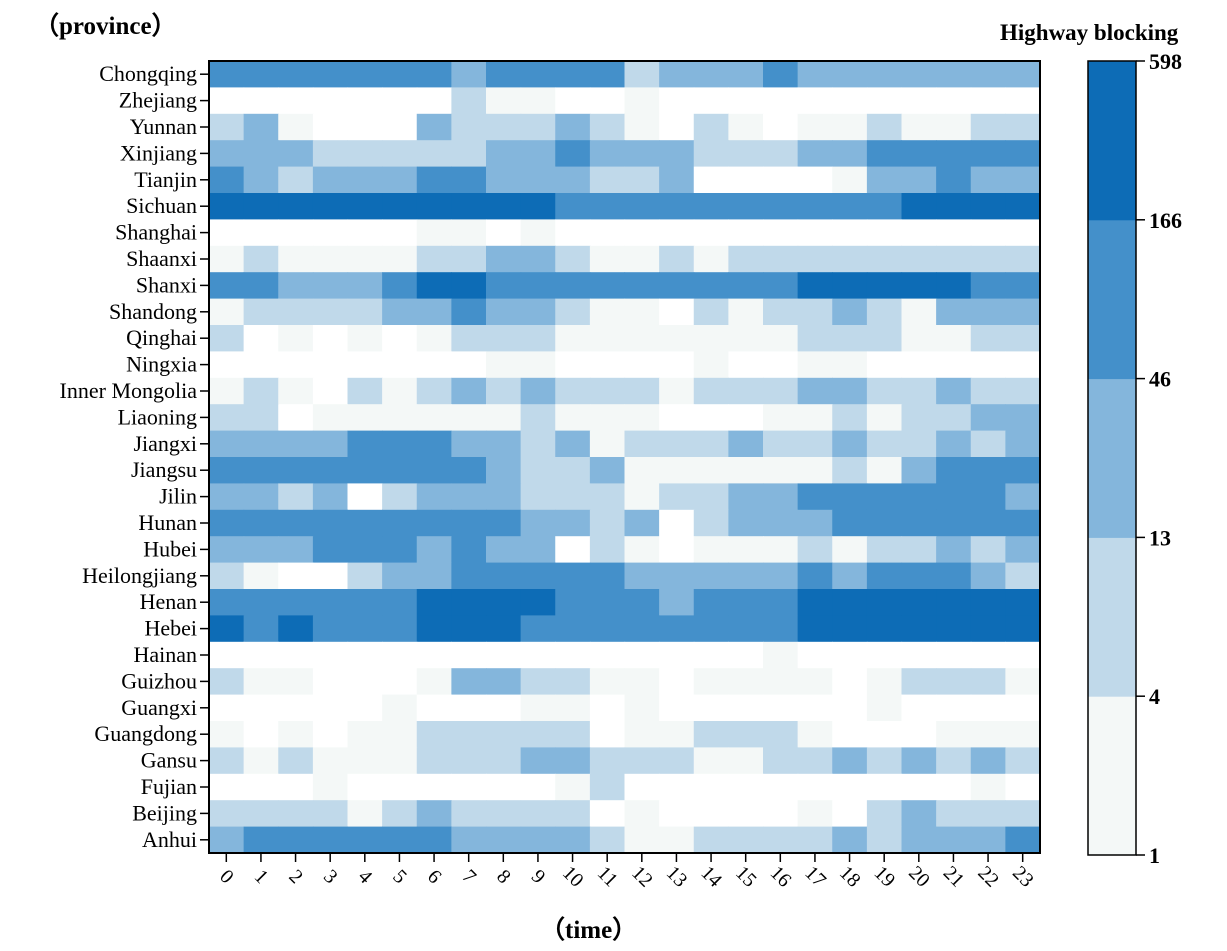 This screenshot has height=951, width=1227. What do you see at coordinates (1112, 617) in the screenshot?
I see `colorbar-segment` at bounding box center [1112, 617].